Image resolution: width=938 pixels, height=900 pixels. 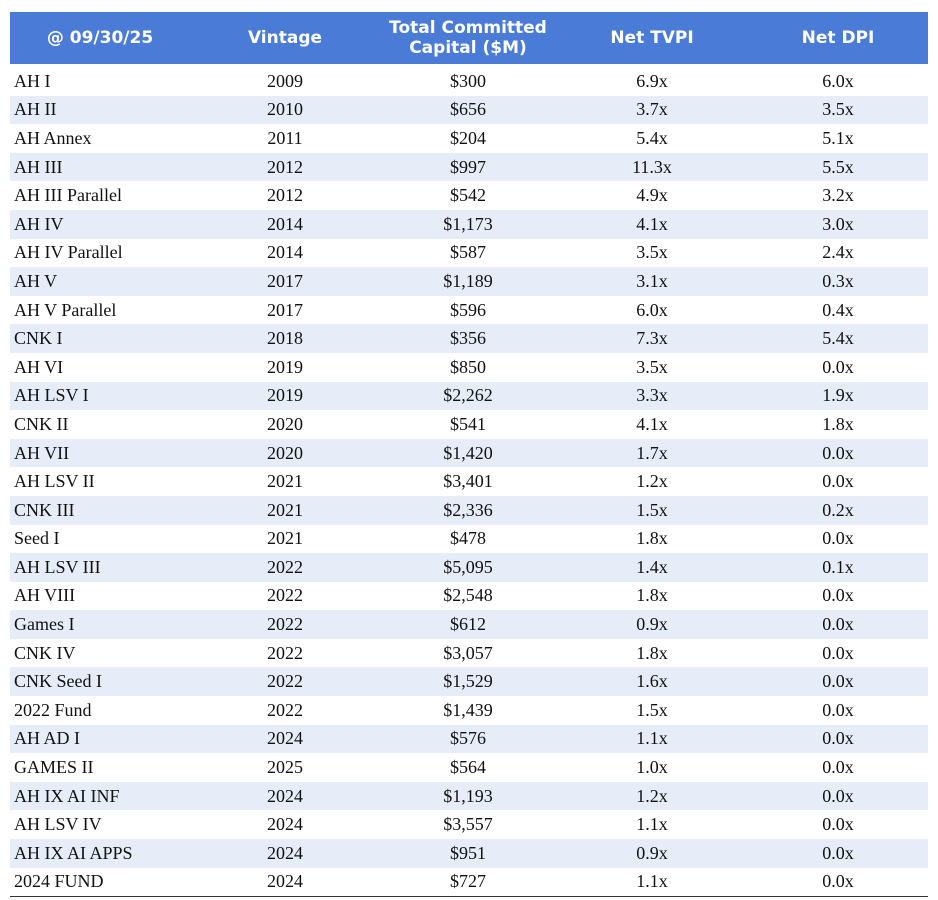 I want to click on table-cell: $564, so click(x=468, y=767).